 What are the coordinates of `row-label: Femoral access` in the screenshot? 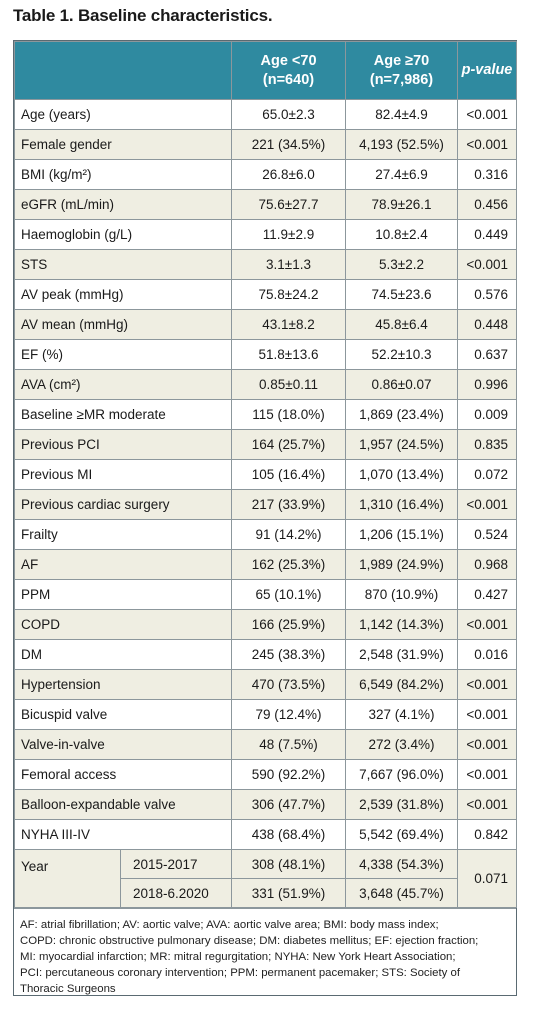 It's located at (123, 774).